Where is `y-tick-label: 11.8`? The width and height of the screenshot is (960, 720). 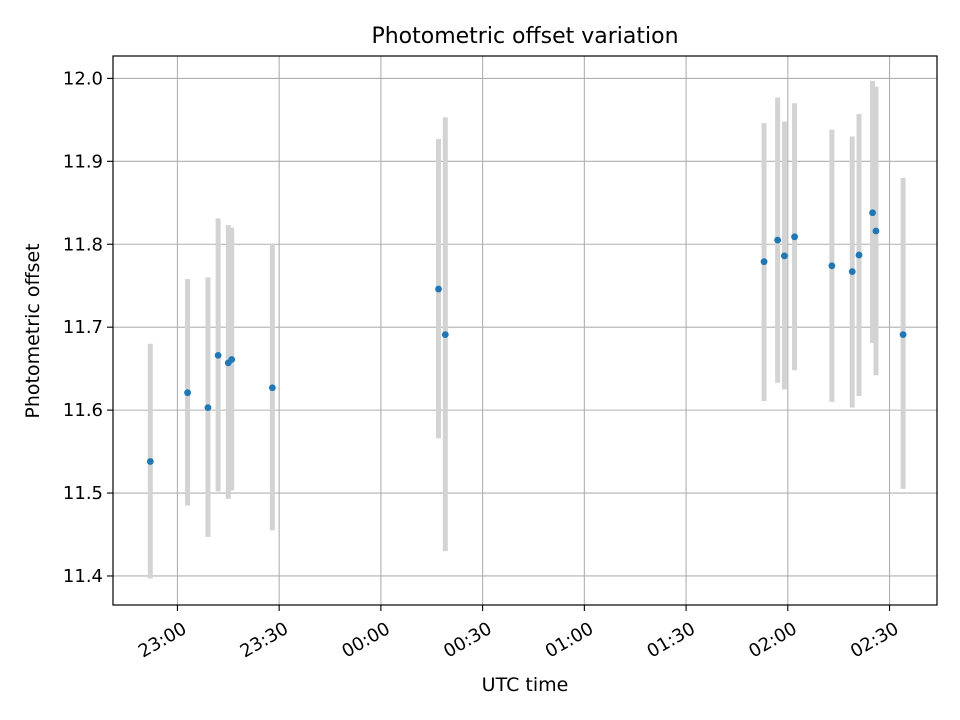 y-tick-label: 11.8 is located at coordinates (83, 244).